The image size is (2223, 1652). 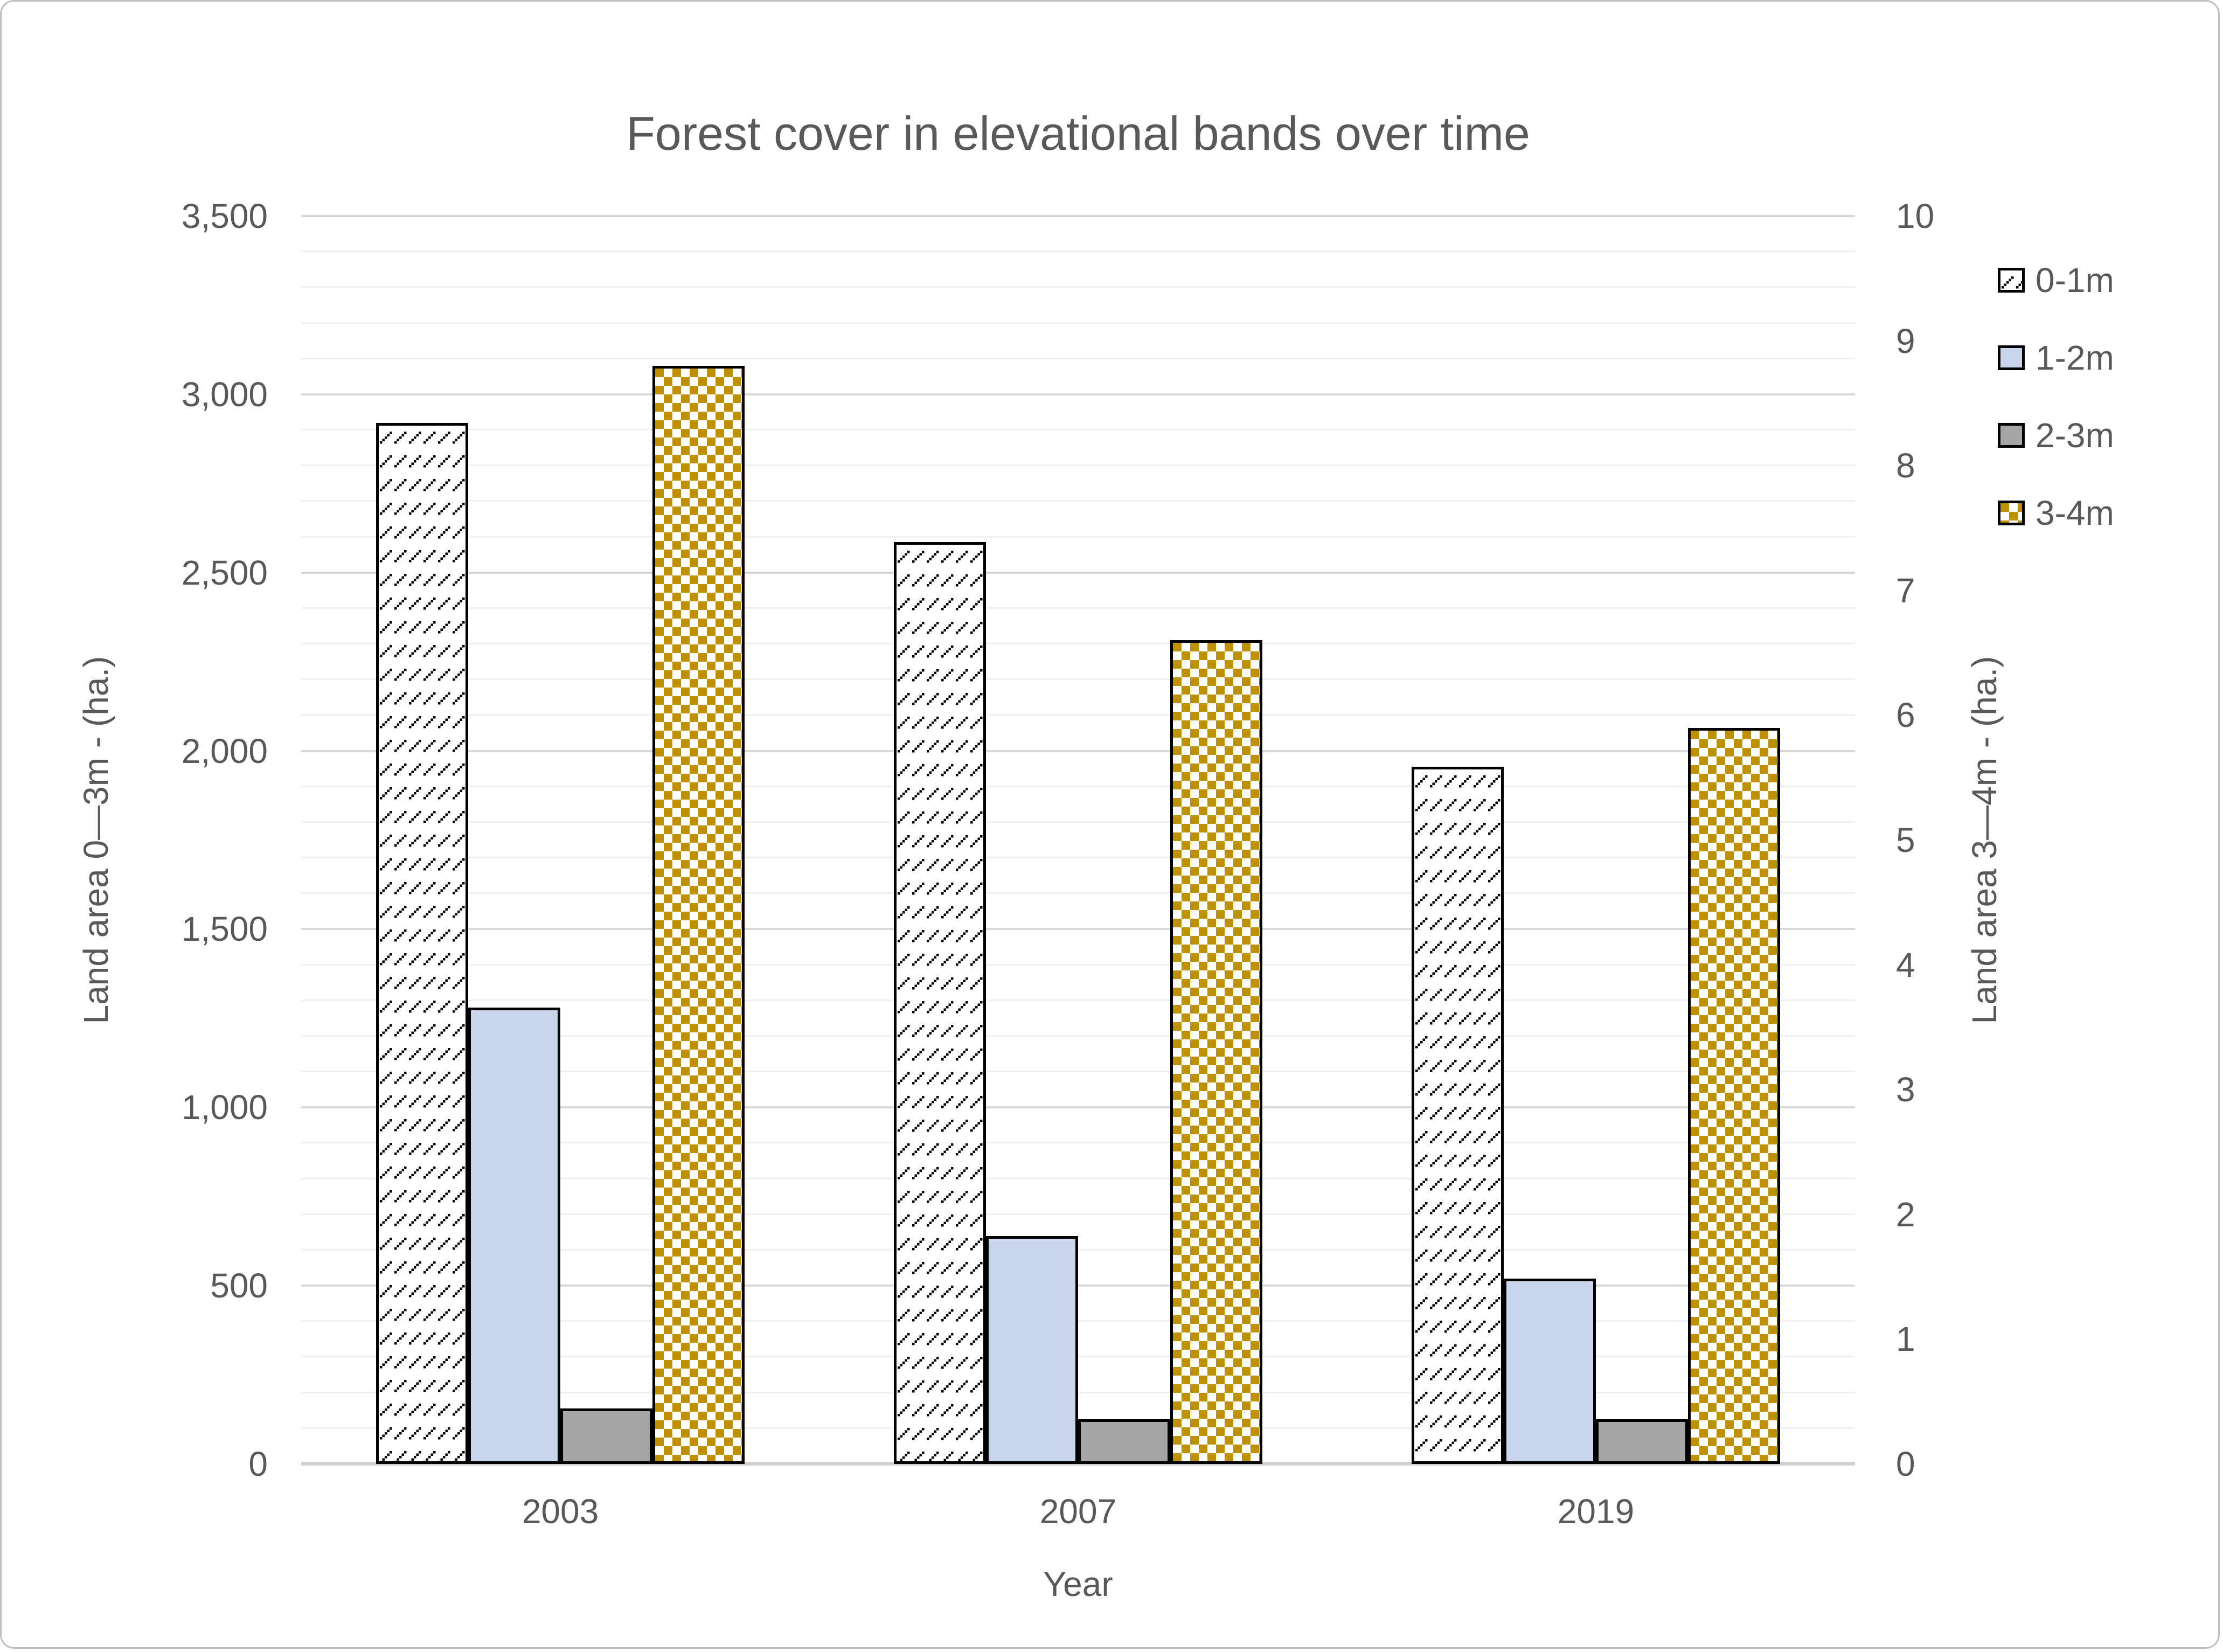 What do you see at coordinates (1078, 1511) in the screenshot?
I see `category-label-2007: 2007` at bounding box center [1078, 1511].